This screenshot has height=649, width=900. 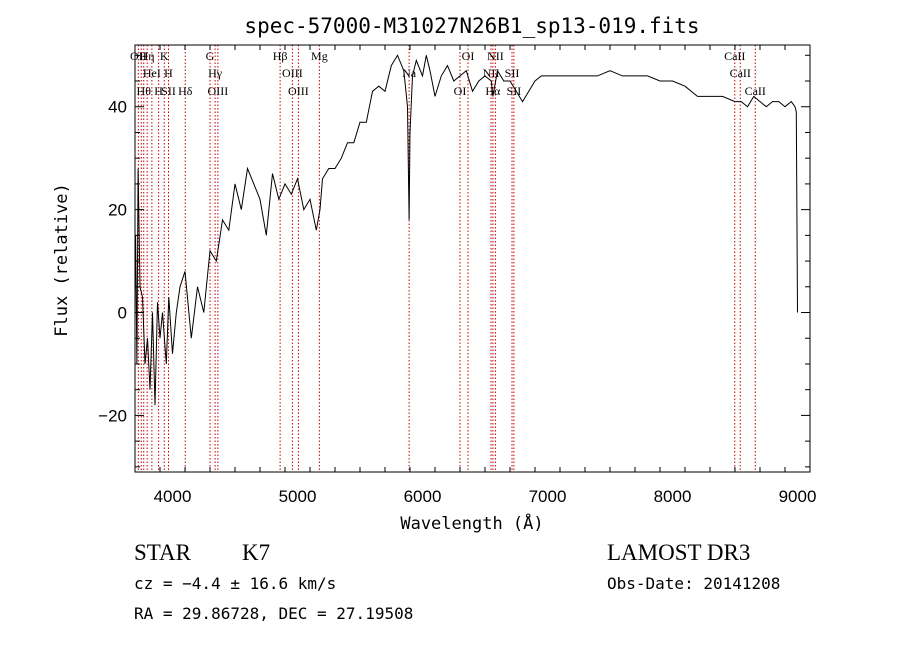 I want to click on obs-date-text: Obs-Date: 20141208, so click(x=694, y=583).